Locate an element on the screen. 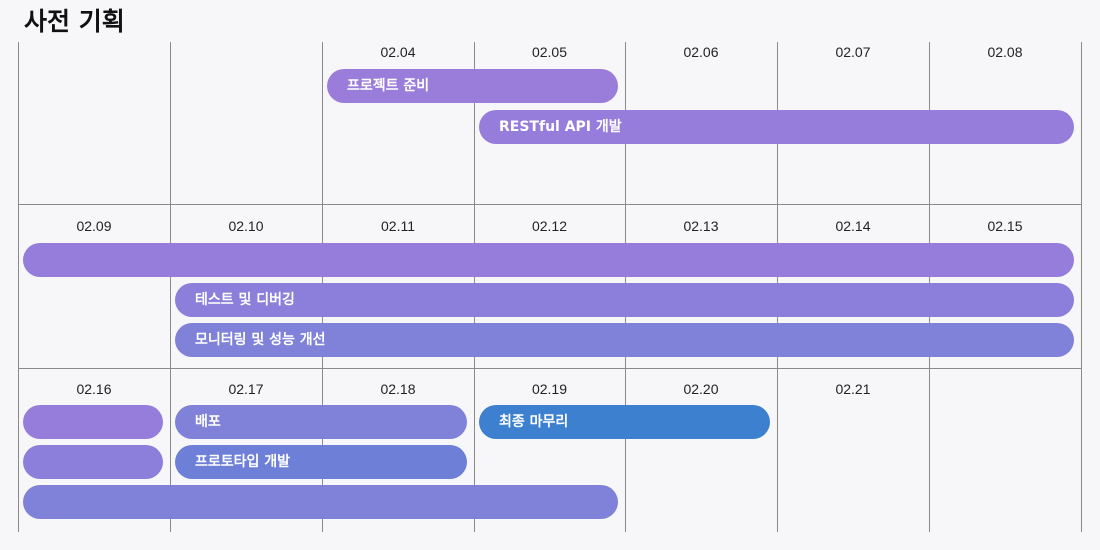 Image resolution: width=1100 pixels, height=550 pixels. event-bar: 모니터링 및 성능 개선 is located at coordinates (624, 340).